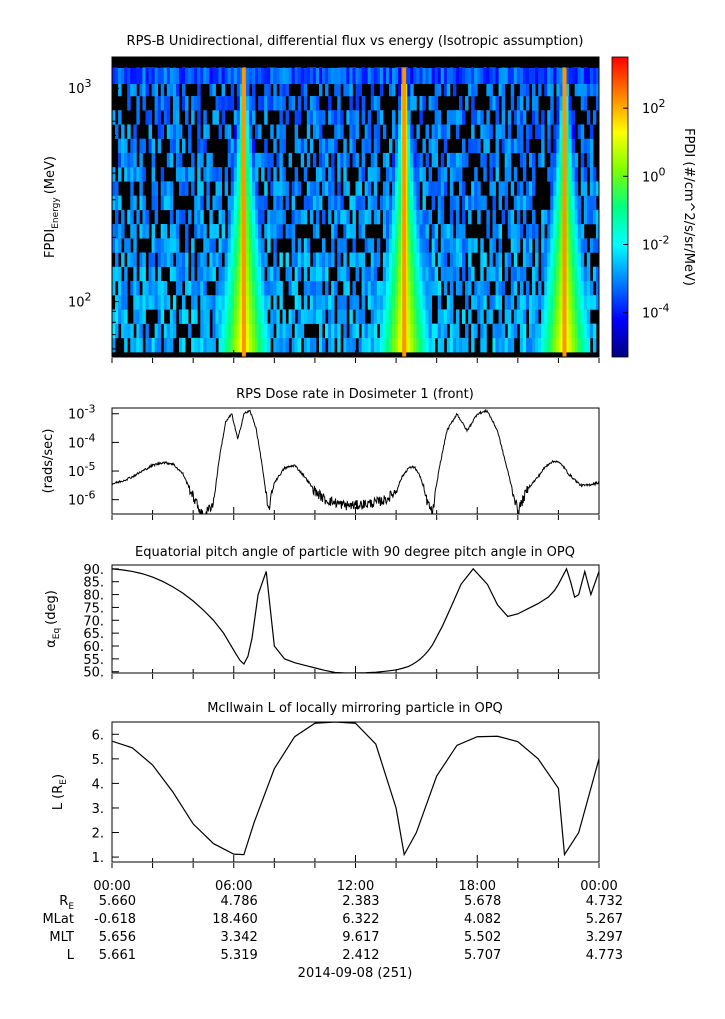 The width and height of the screenshot is (725, 1019). Describe the element at coordinates (61, 937) in the screenshot. I see `ephemeris-row-label: MLT` at that location.